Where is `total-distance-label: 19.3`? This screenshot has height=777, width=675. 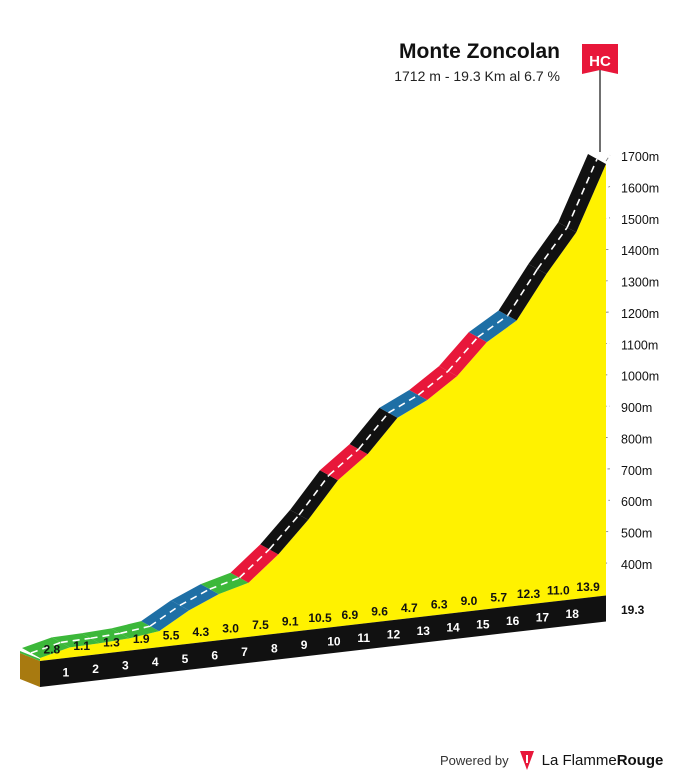 total-distance-label: 19.3 is located at coordinates (633, 610).